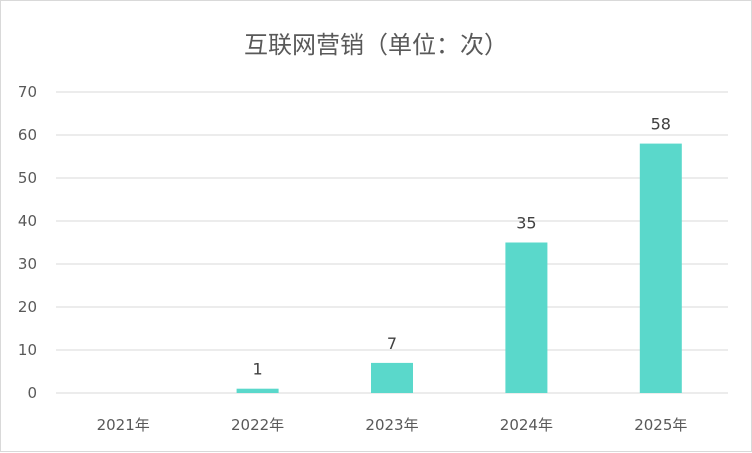  What do you see at coordinates (32, 393) in the screenshot?
I see `y-tick-label: 0` at bounding box center [32, 393].